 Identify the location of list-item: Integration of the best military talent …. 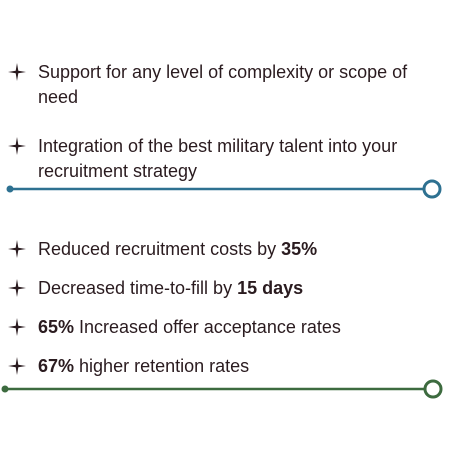
(205, 159).